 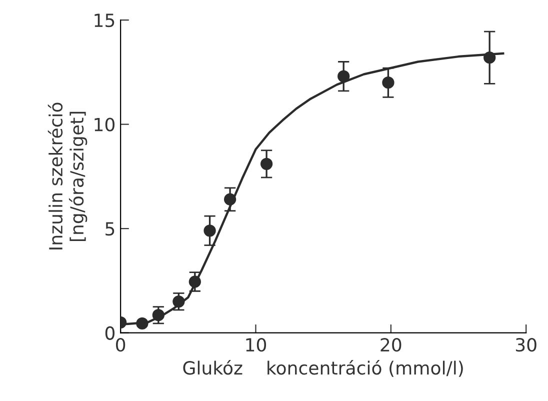 What do you see at coordinates (68, 176) in the screenshot?
I see `y-axis-title: Inzulin szekréció [ng/óra/sziget]` at bounding box center [68, 176].